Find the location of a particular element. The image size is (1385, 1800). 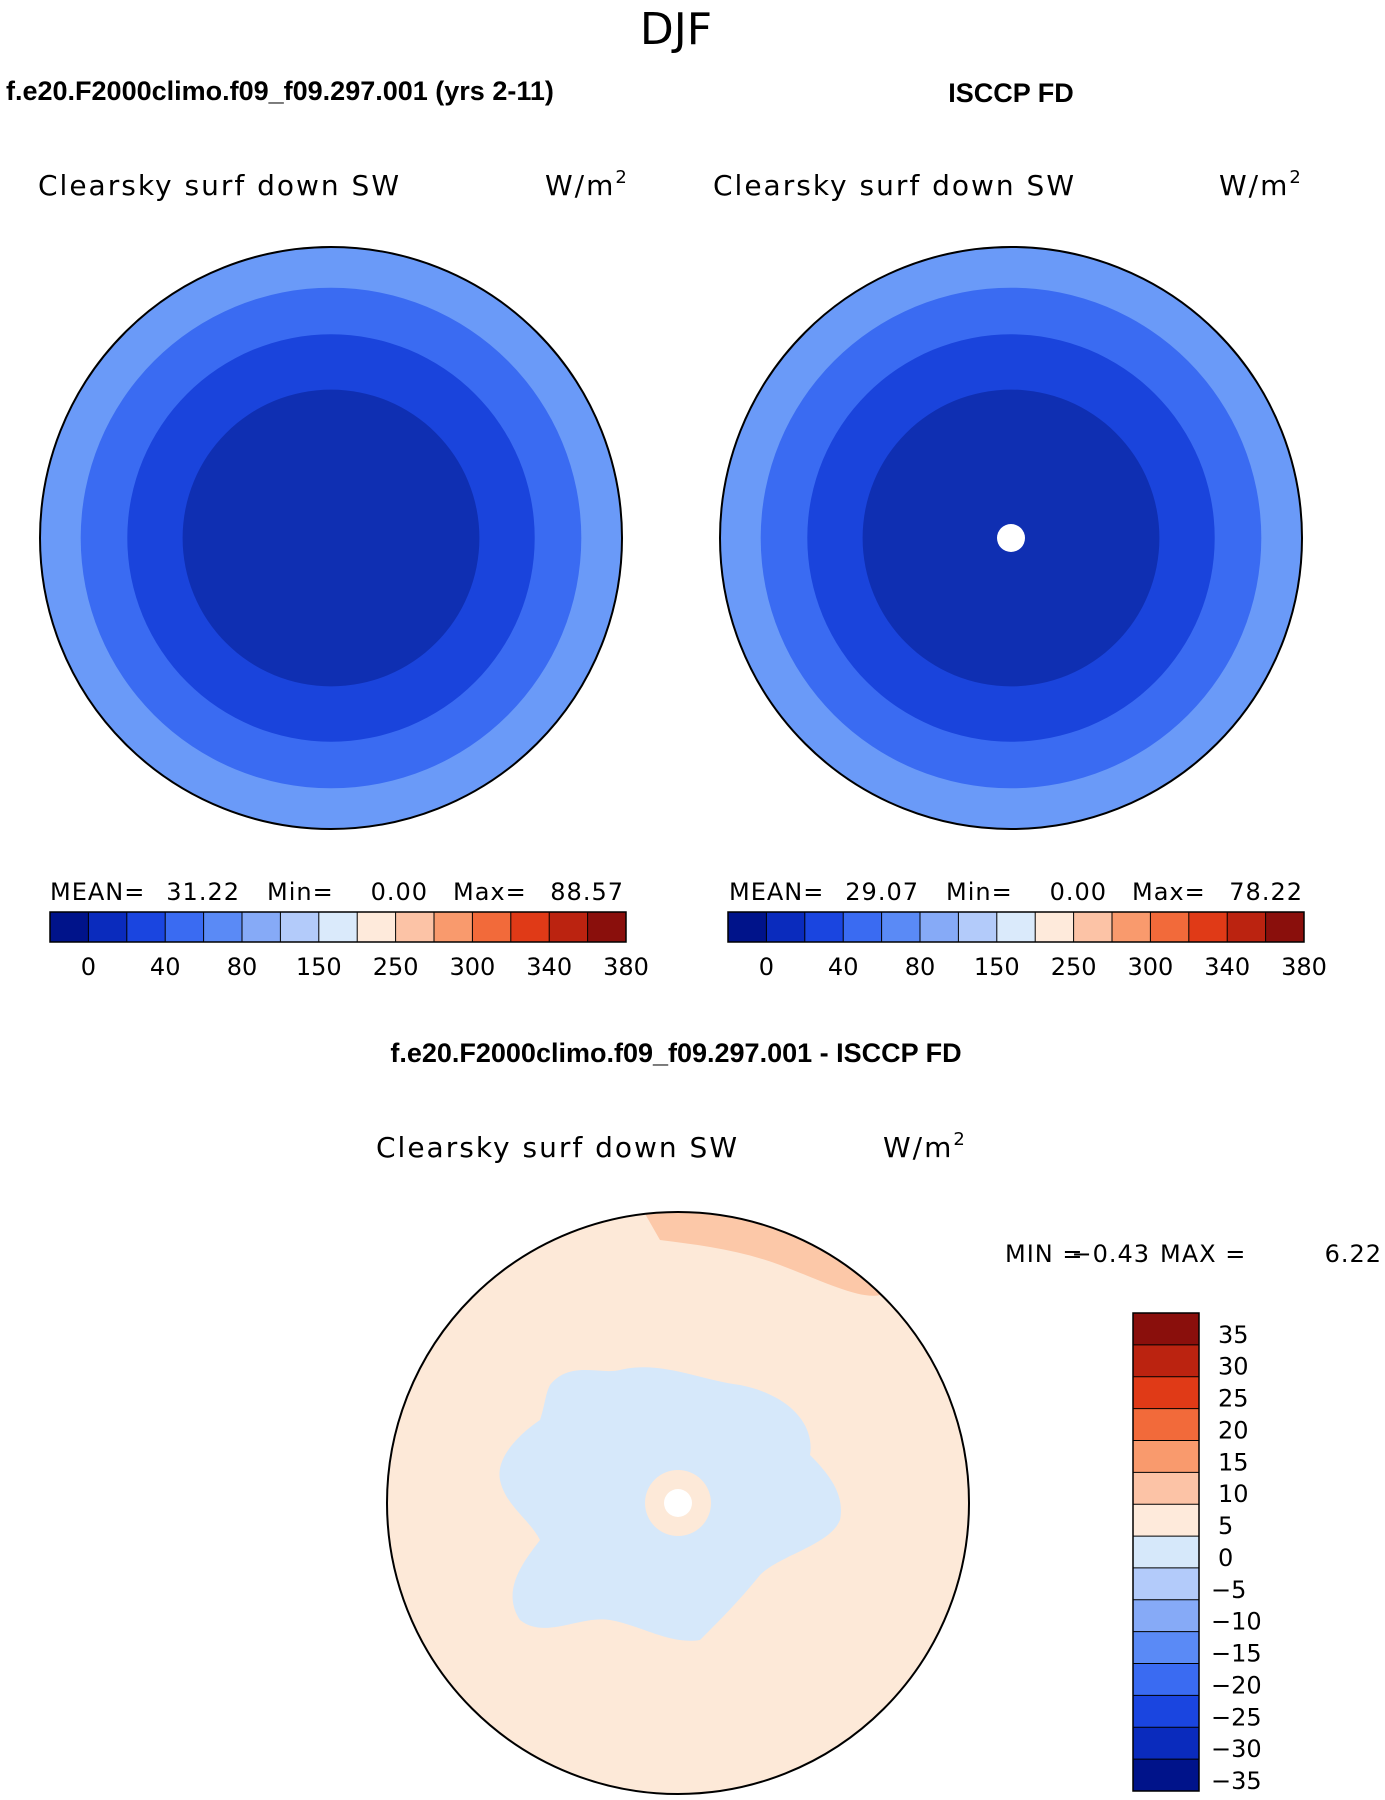

panel-c-units: W/m2 is located at coordinates (925, 1146).